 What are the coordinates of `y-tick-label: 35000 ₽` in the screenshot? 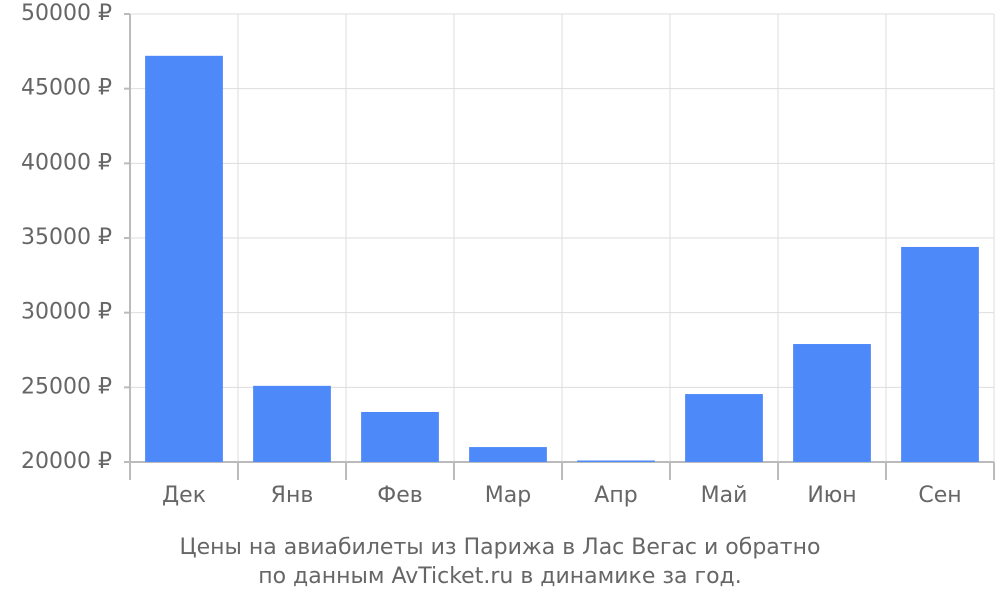 It's located at (66, 237).